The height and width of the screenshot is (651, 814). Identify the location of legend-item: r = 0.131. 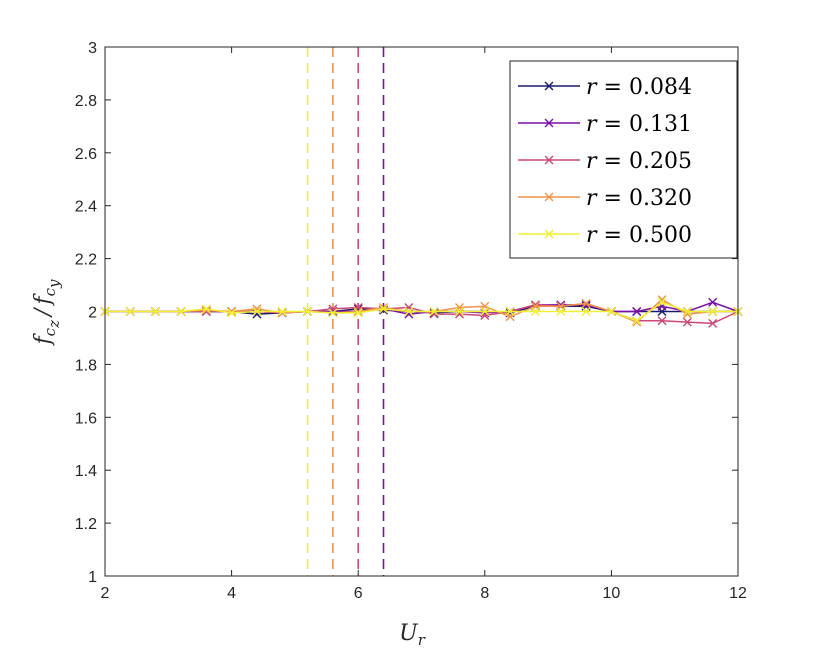
(605, 124).